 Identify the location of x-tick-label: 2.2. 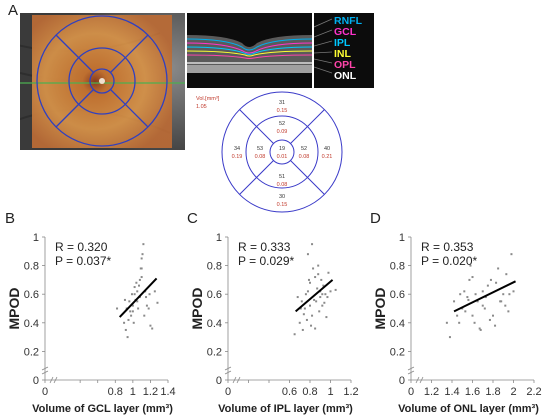
(533, 392).